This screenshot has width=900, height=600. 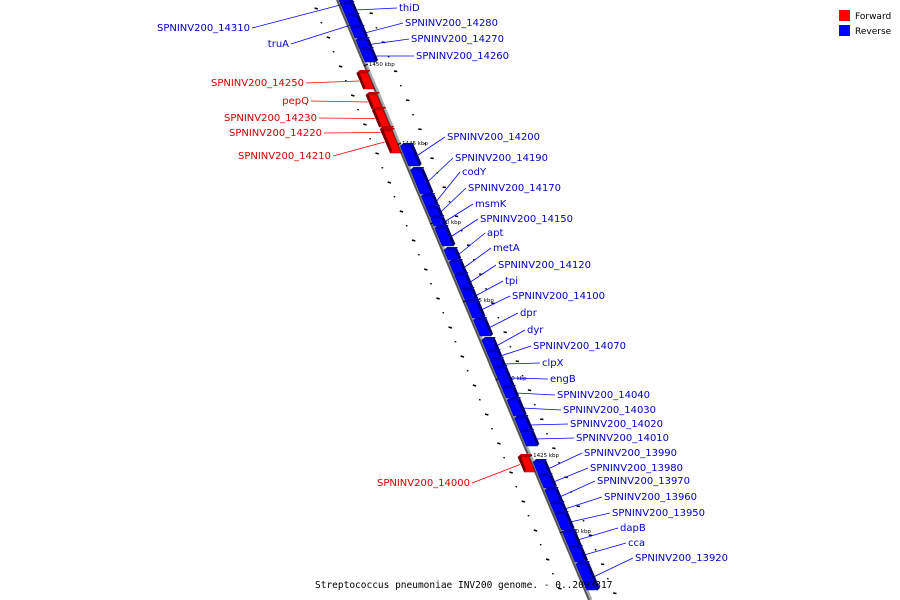 I want to click on gene-label: engB, so click(x=563, y=379).